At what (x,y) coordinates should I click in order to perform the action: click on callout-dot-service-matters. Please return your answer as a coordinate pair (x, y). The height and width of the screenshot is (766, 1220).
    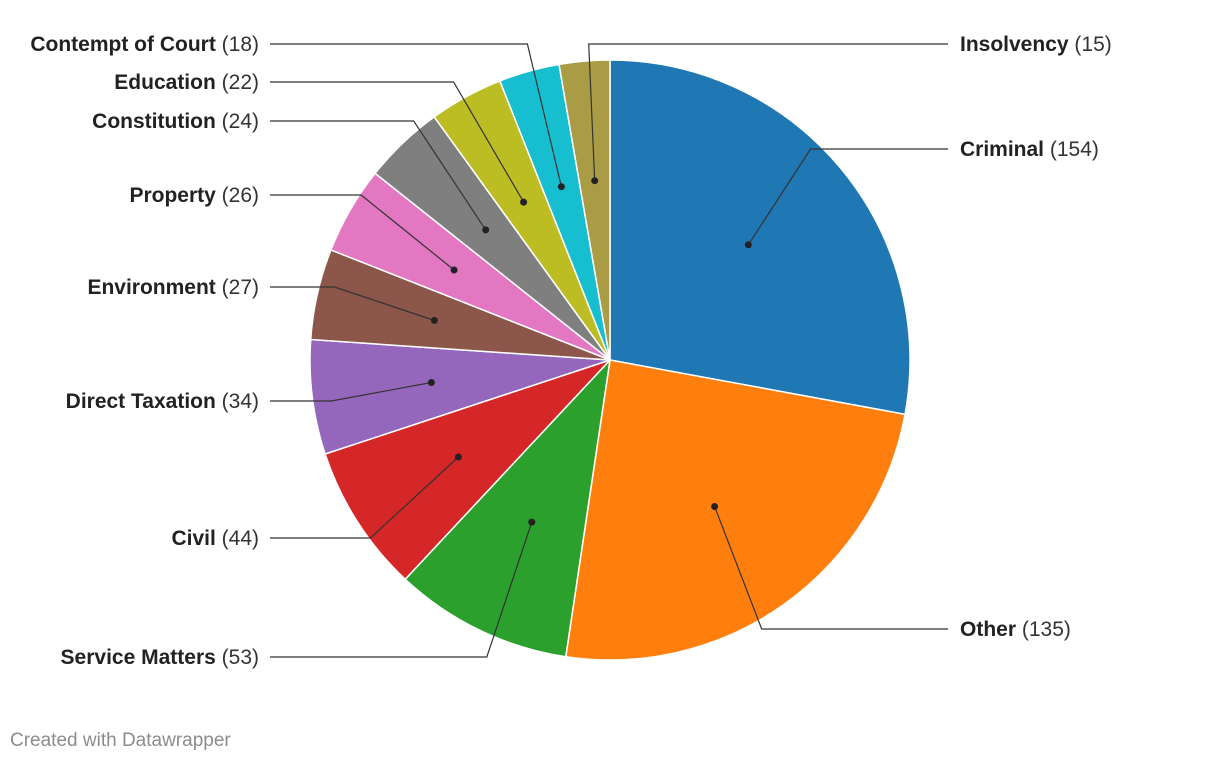
    Looking at the image, I should click on (532, 522).